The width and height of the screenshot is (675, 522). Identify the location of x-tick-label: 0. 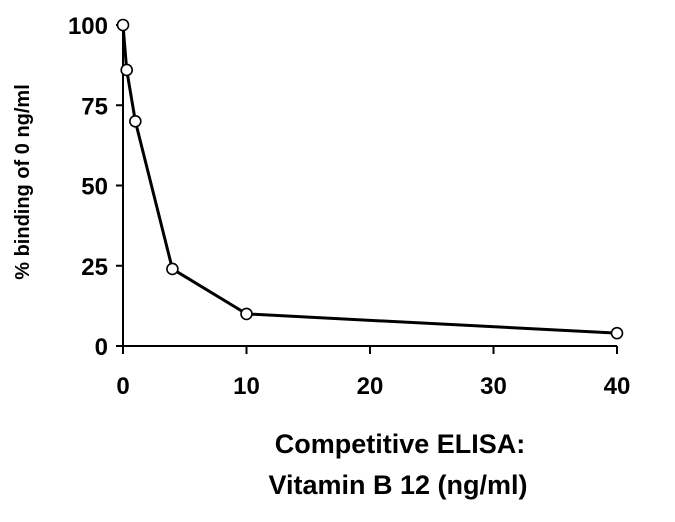
(122, 386).